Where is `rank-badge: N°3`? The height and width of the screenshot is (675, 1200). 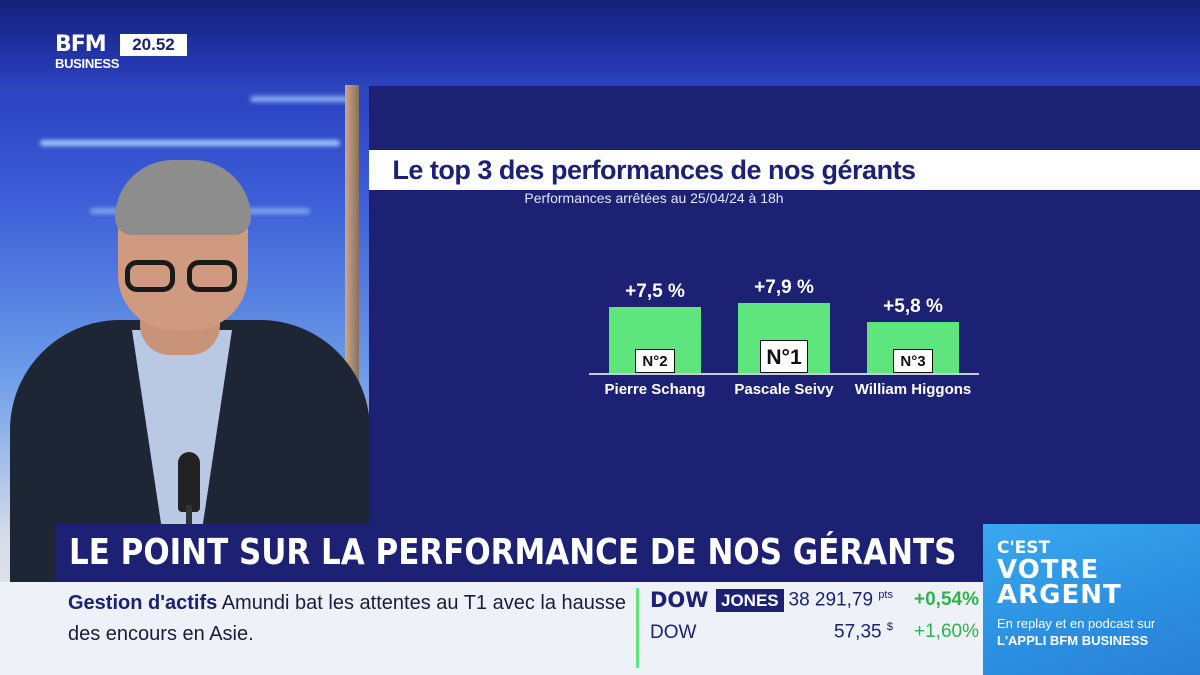
rank-badge: N°3 is located at coordinates (913, 361).